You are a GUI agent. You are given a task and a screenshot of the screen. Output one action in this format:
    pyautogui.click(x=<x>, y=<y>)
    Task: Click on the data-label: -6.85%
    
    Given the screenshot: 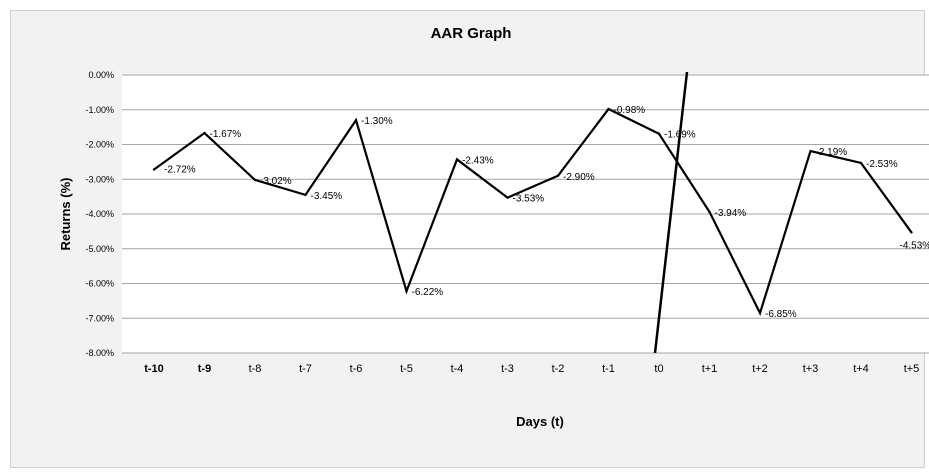 What is the action you would take?
    pyautogui.click(x=781, y=314)
    